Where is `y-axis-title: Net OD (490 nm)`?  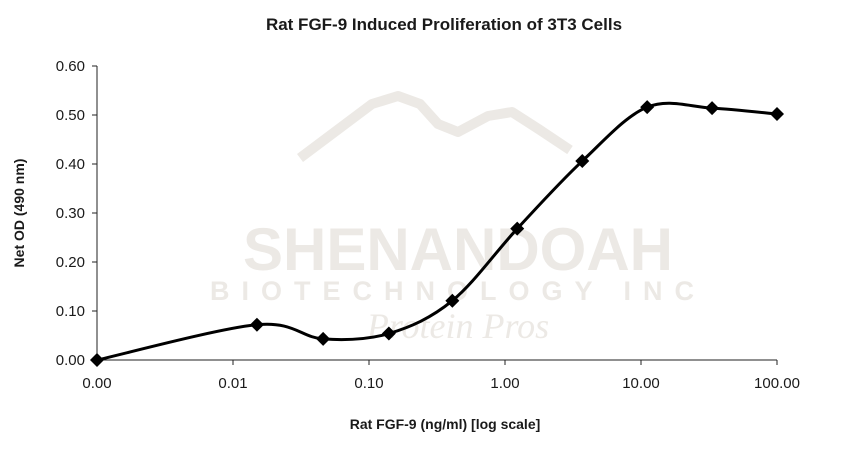 y-axis-title: Net OD (490 nm) is located at coordinates (19, 213).